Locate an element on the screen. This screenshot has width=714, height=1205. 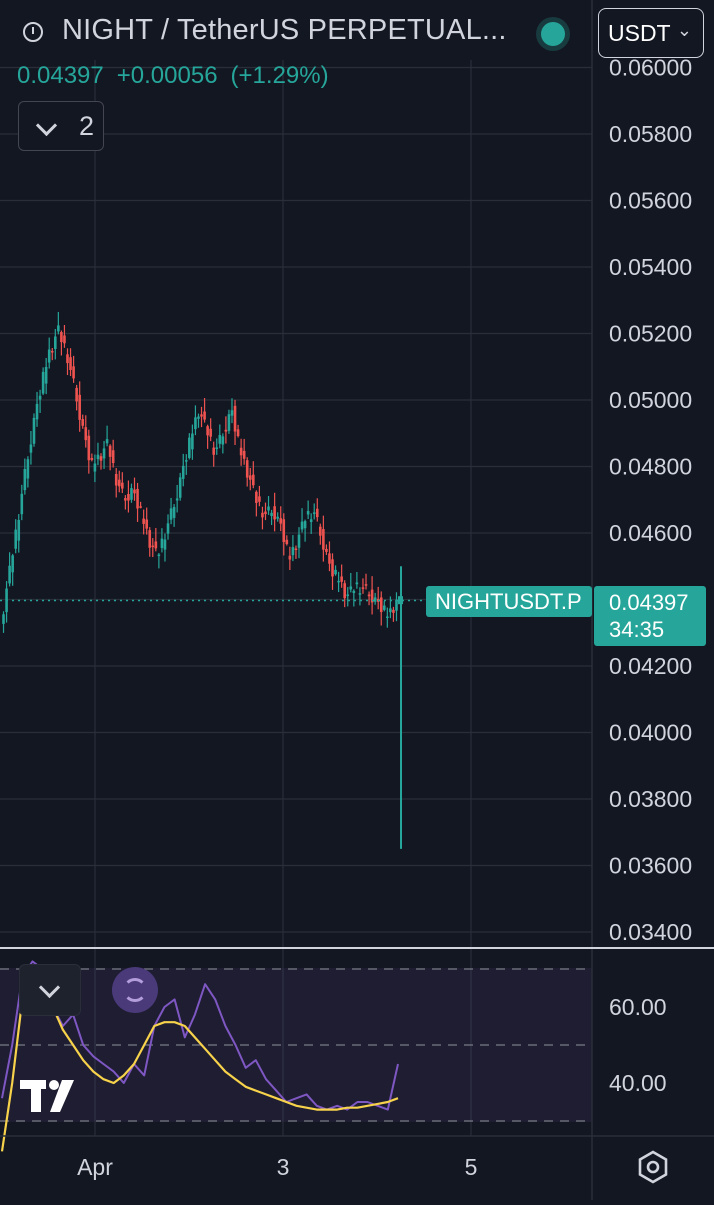
last-price-tag: 0.04397 34:35 is located at coordinates (650, 616).